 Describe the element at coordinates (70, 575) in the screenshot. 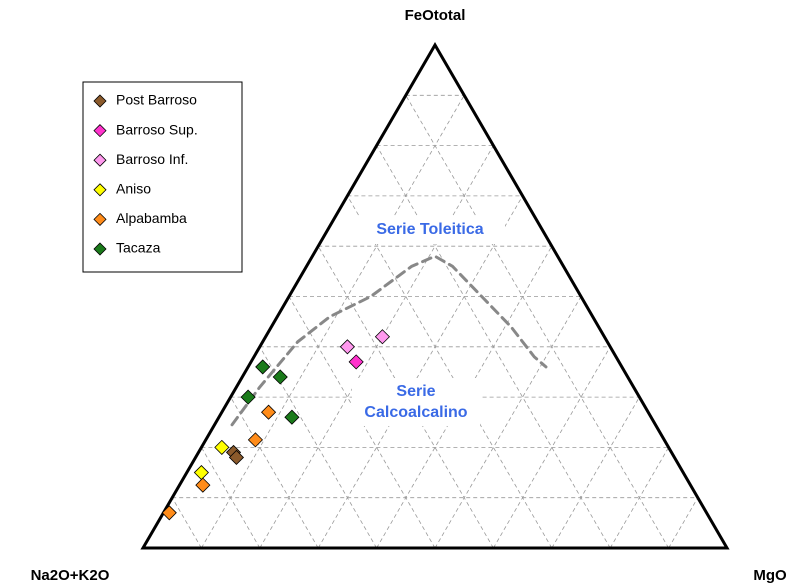

I see `left-vertex-label: Na2O+K2O` at that location.